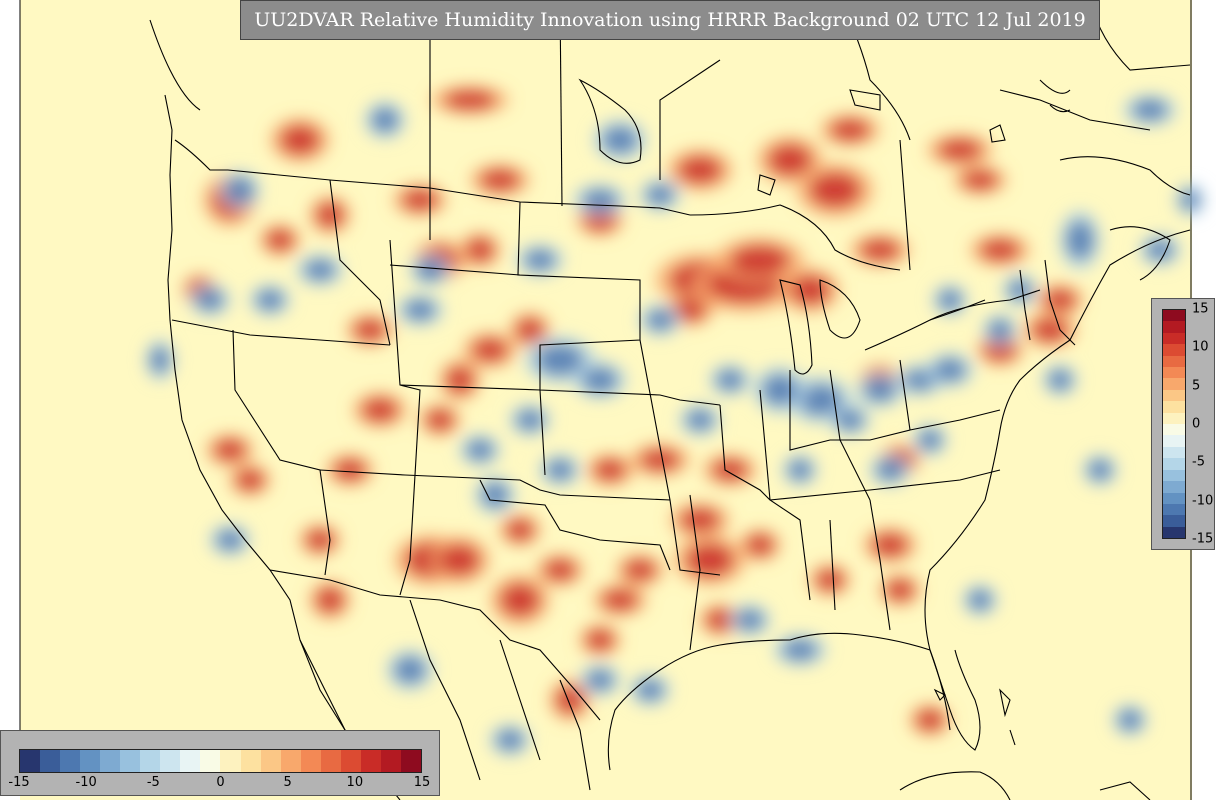  I want to click on horizontal-colorbar-bar, so click(220, 761).